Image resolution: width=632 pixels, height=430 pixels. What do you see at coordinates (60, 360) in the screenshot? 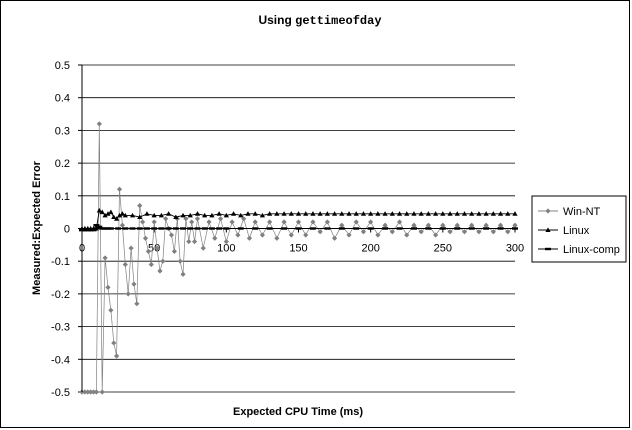
I see `y-tick-label: -0.4` at bounding box center [60, 360].